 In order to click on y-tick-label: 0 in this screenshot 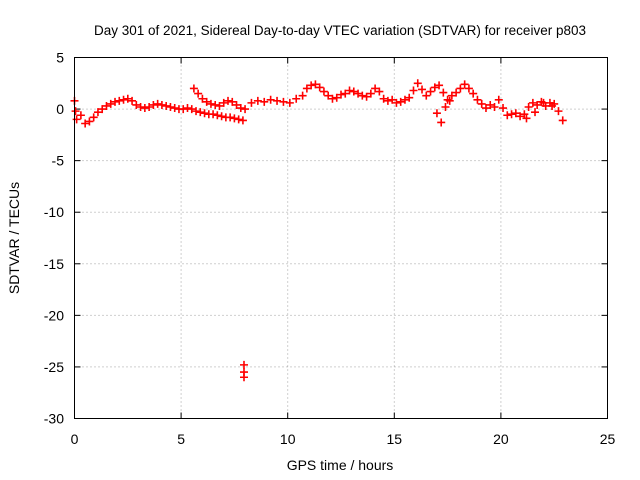, I will do `click(60, 109)`.